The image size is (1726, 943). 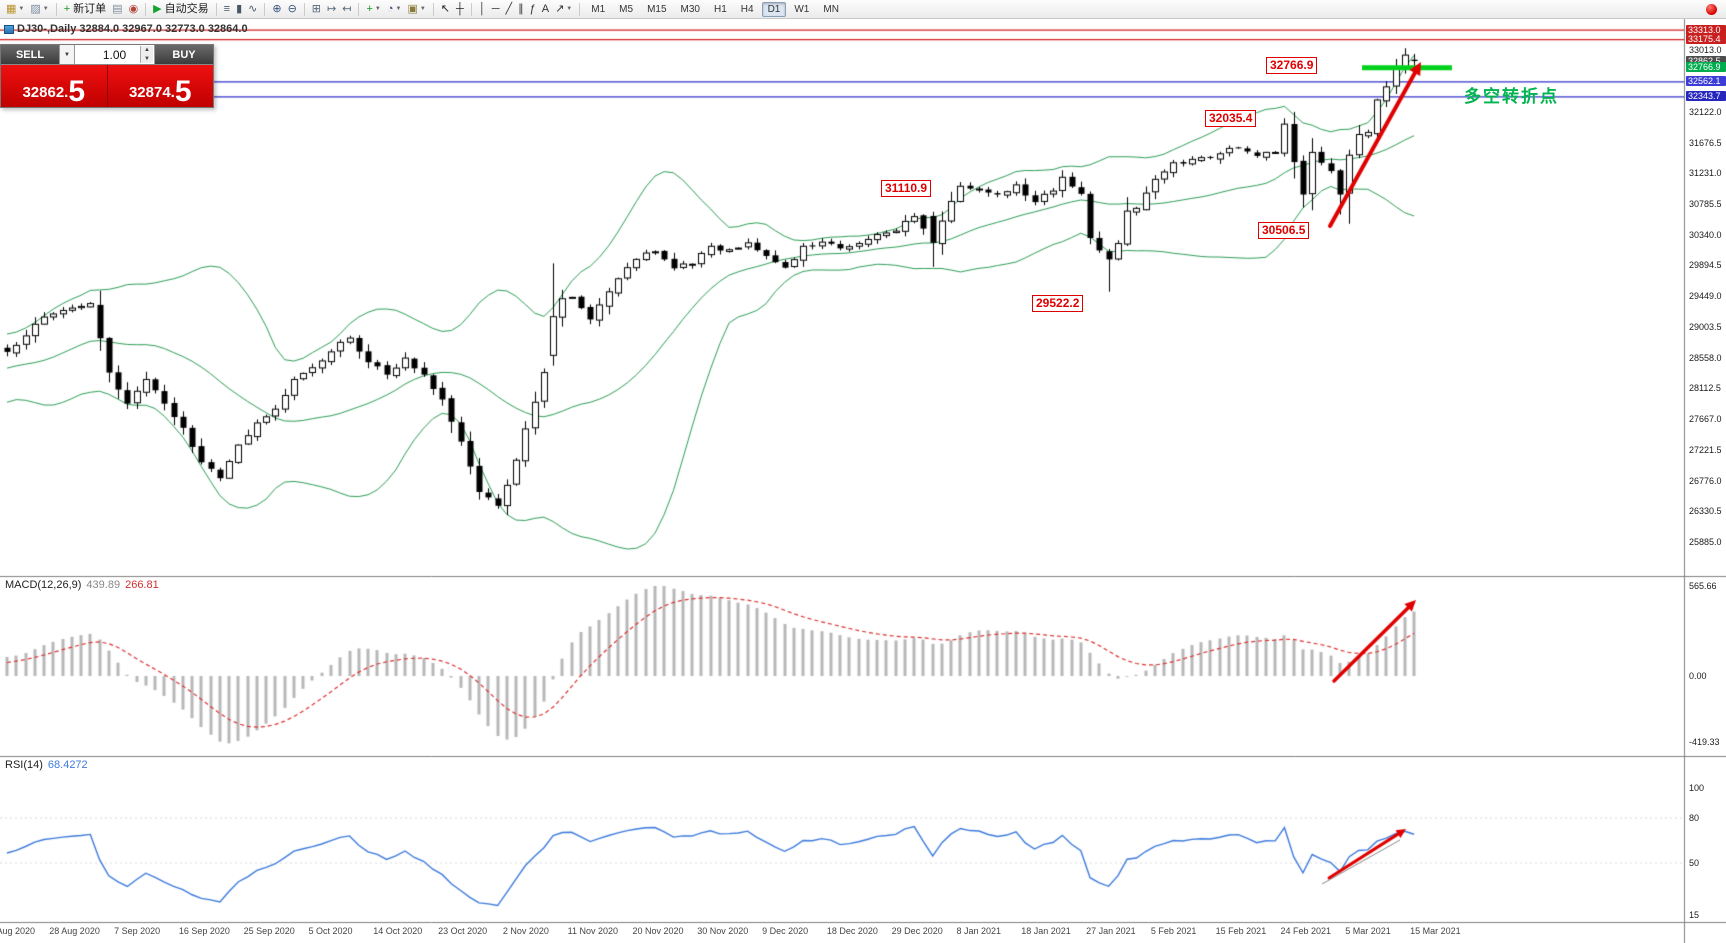 I want to click on spinner-down-icon: ▼, so click(x=147, y=58).